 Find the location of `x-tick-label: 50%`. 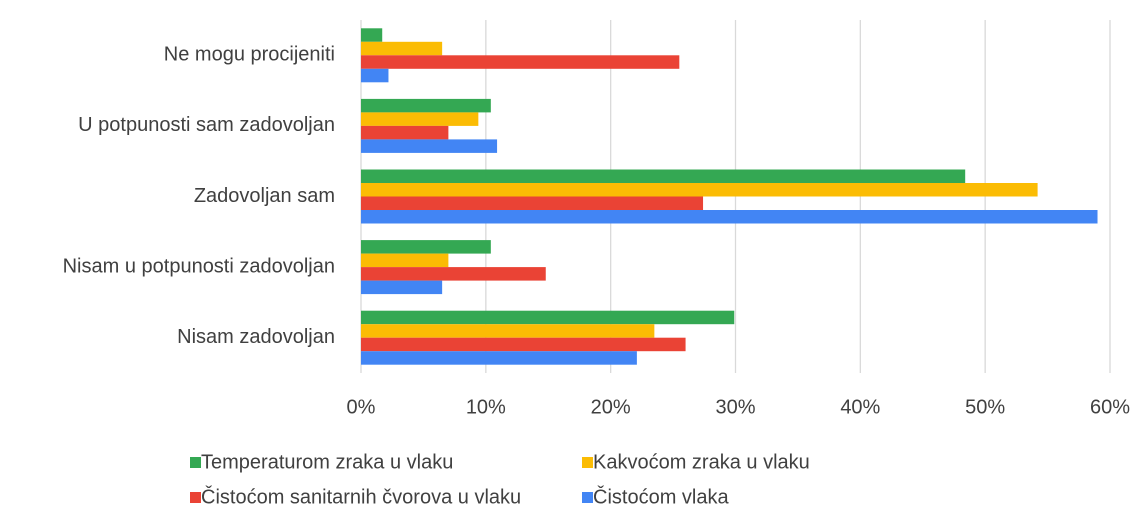

x-tick-label: 50% is located at coordinates (985, 407).